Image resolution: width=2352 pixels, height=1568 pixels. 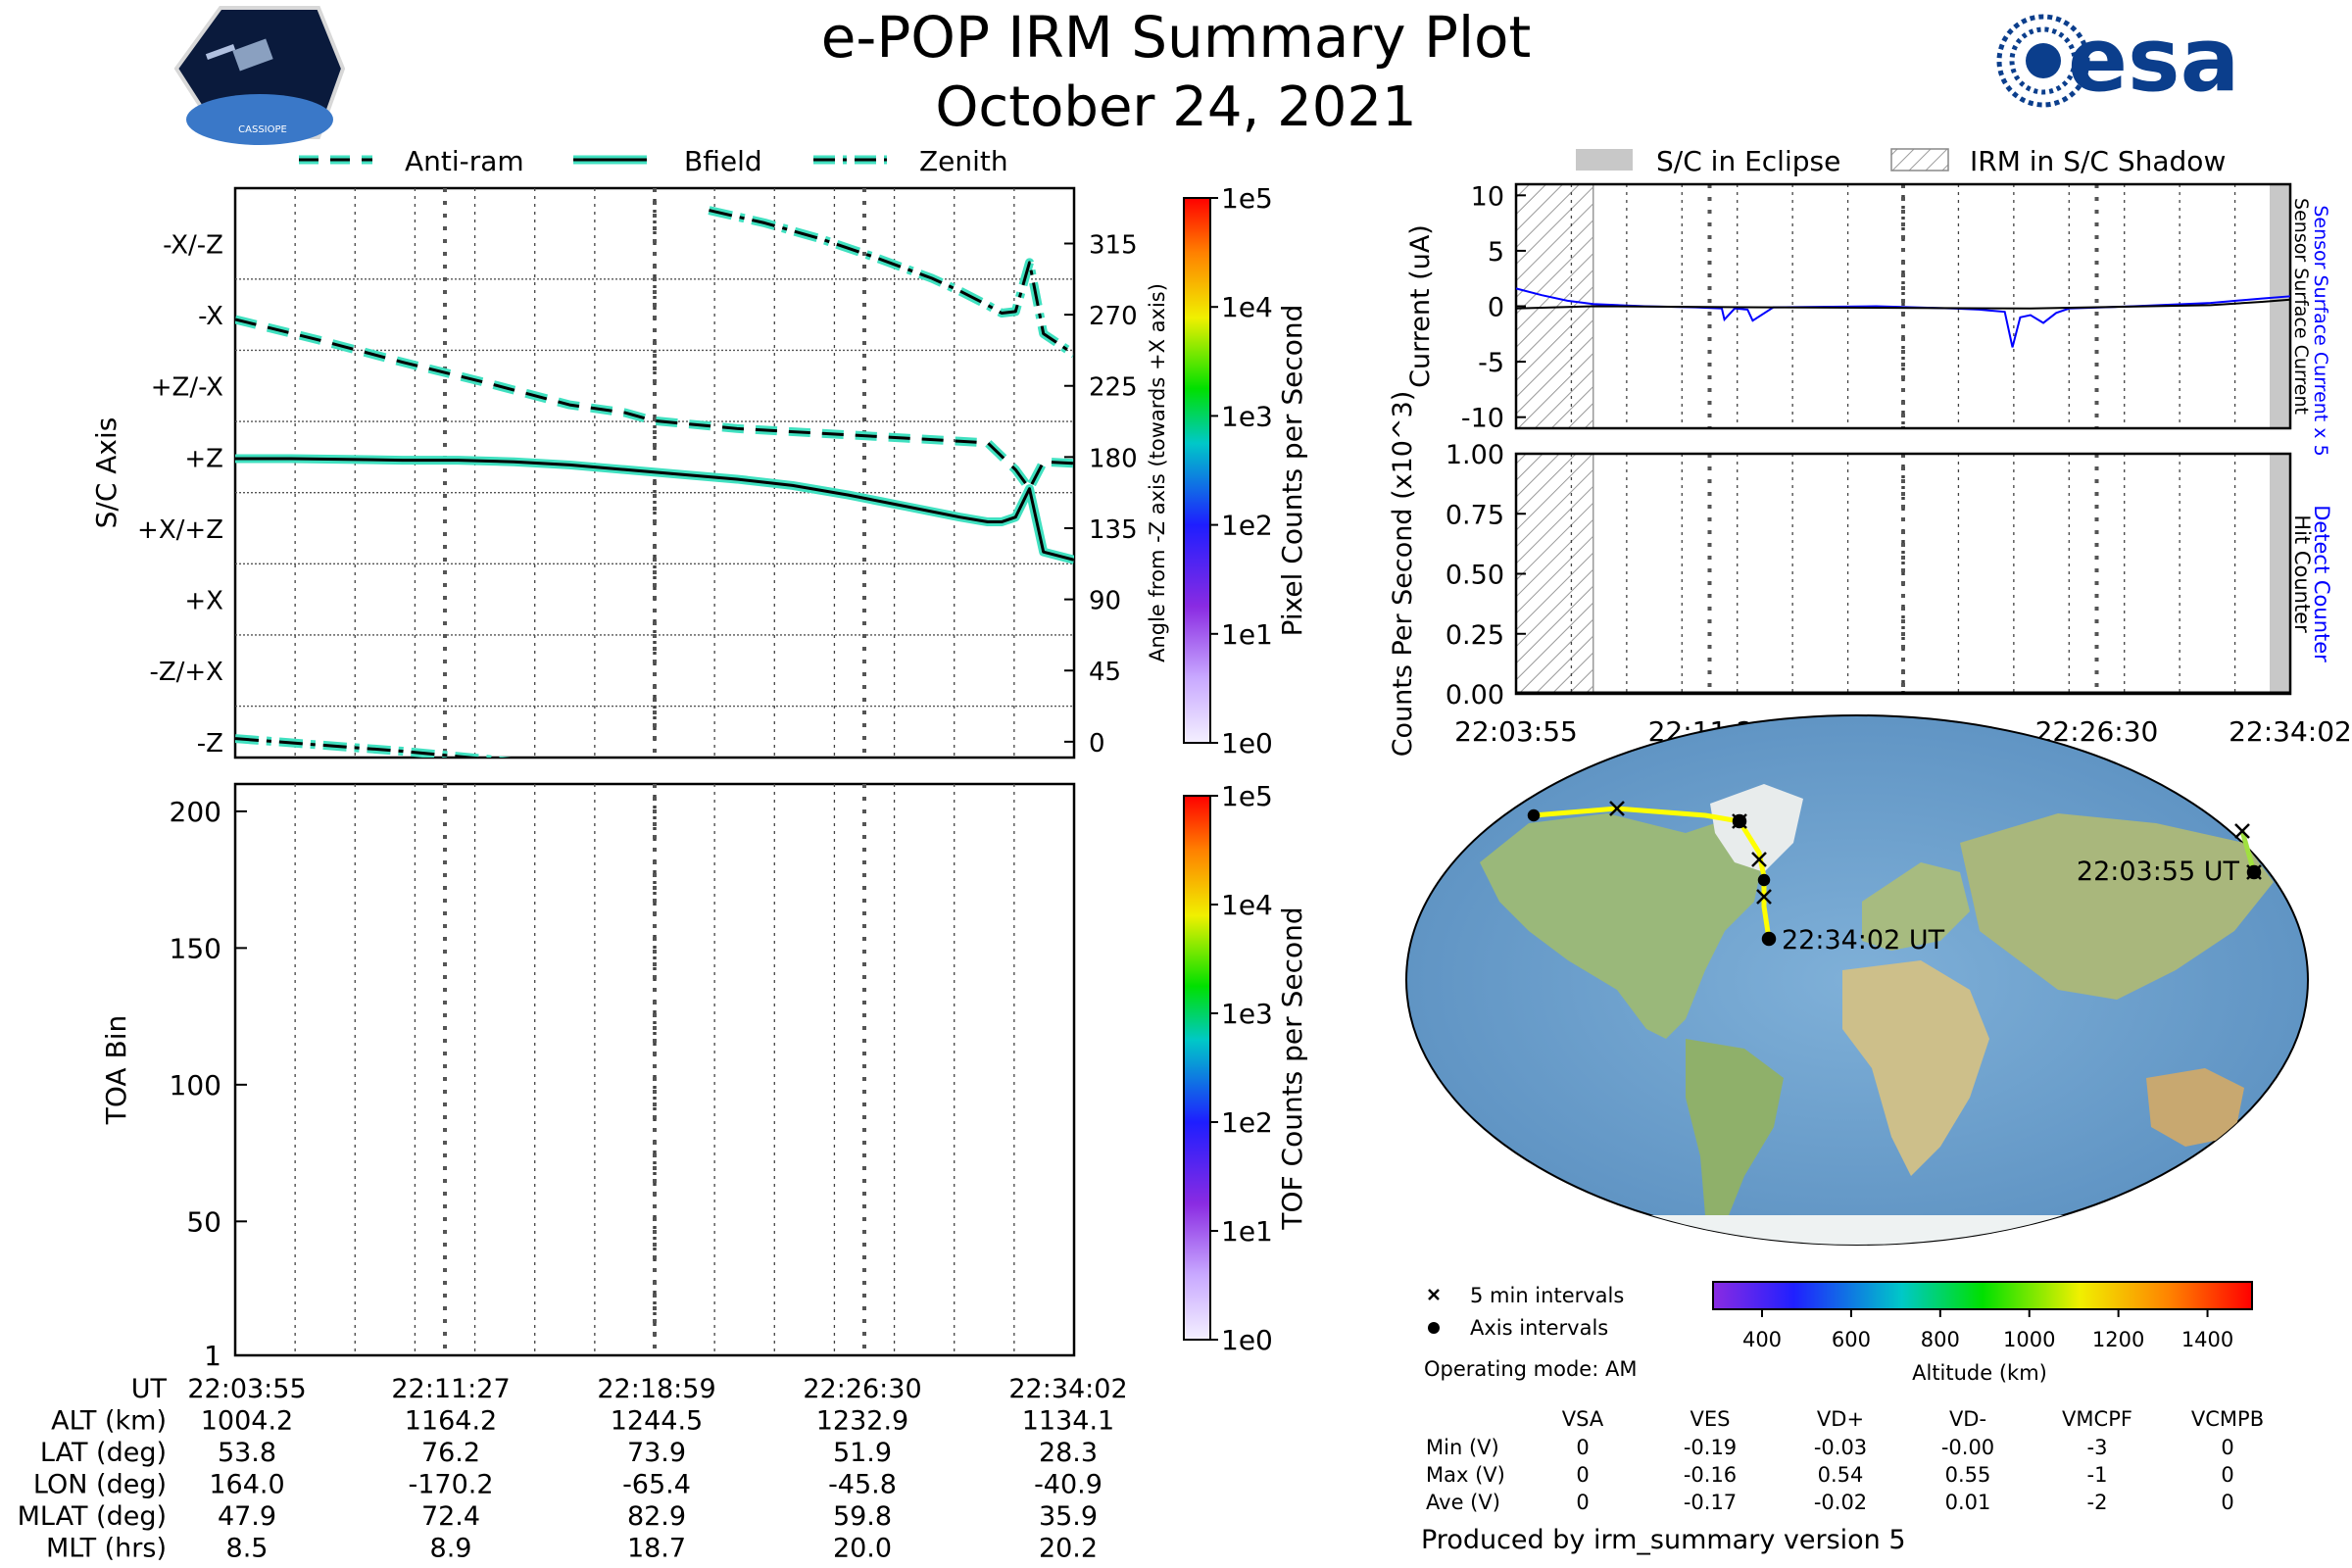 What do you see at coordinates (2097, 1475) in the screenshot?
I see `voltage-cell: -1` at bounding box center [2097, 1475].